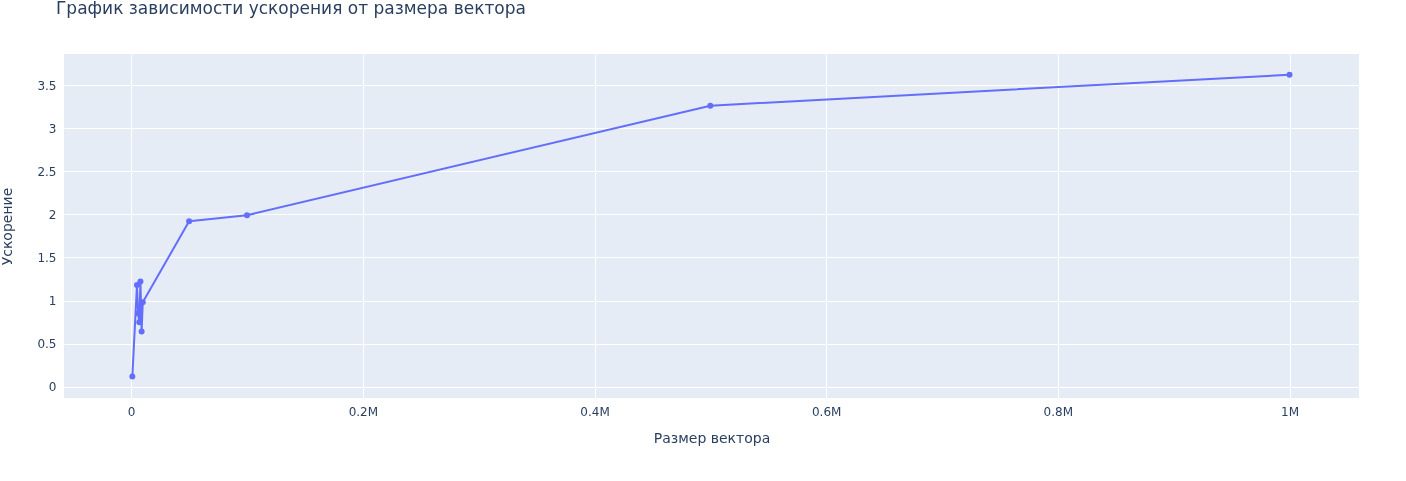 This screenshot has height=481, width=1406. I want to click on y-tick-label: 1, so click(52, 301).